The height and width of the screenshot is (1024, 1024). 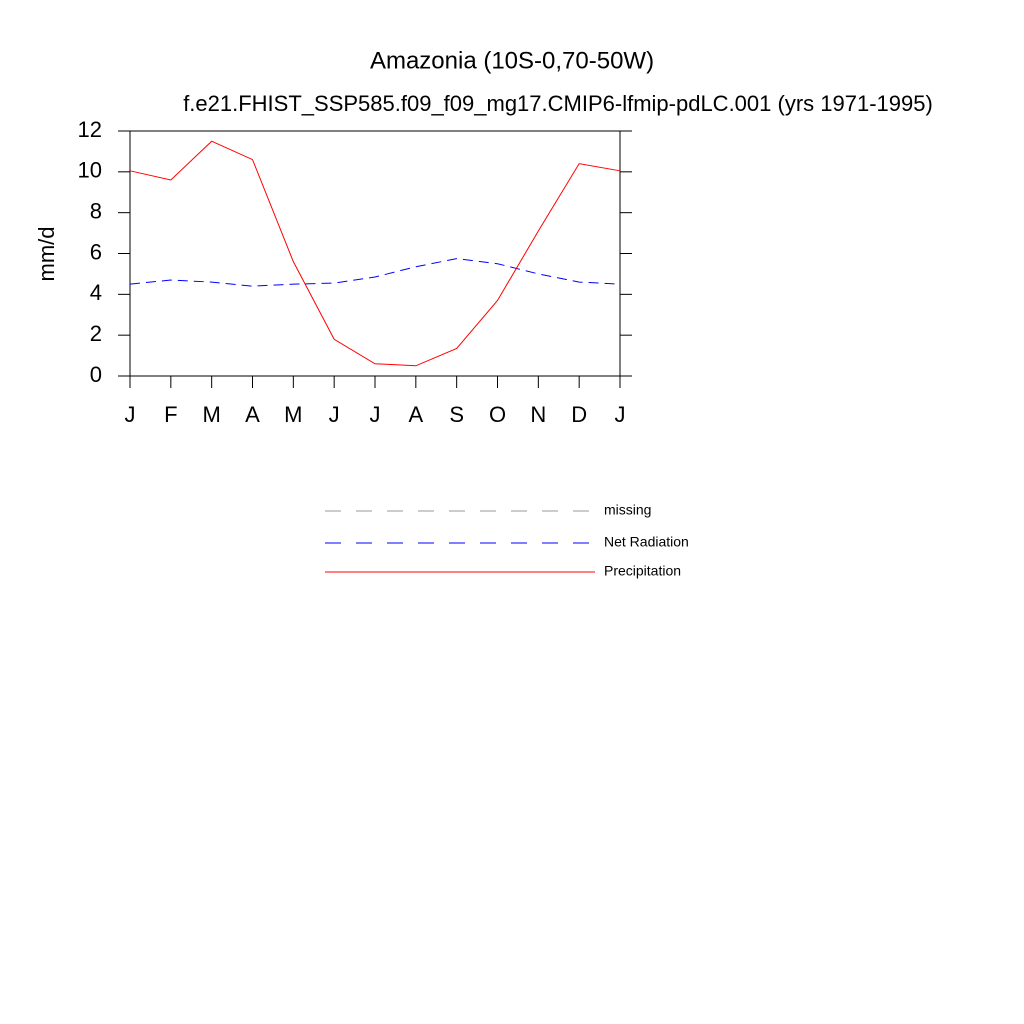 I want to click on y-tick-label: 4, so click(x=96, y=292).